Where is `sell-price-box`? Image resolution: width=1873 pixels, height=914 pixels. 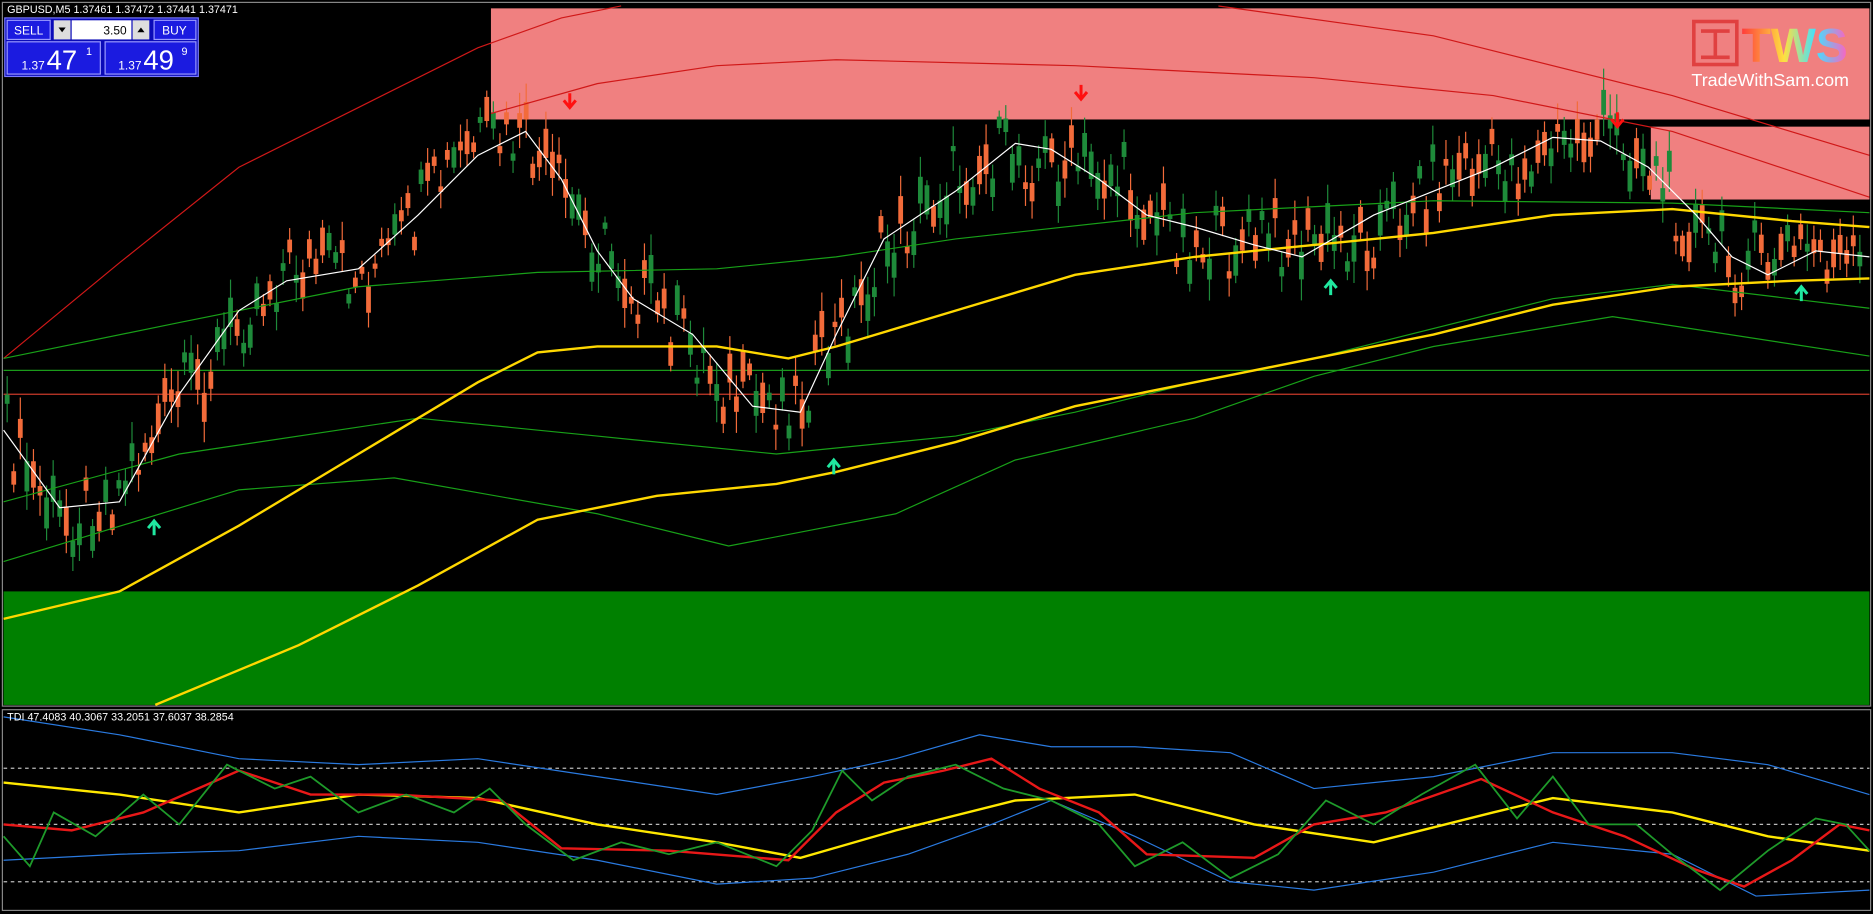 sell-price-box is located at coordinates (53, 58).